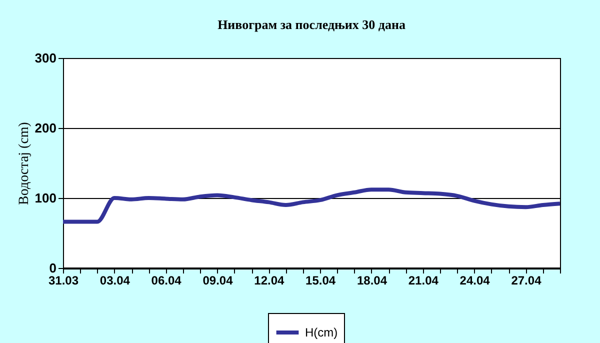 This screenshot has width=600, height=343. What do you see at coordinates (166, 281) in the screenshot?
I see `x-tick-label: 06.04` at bounding box center [166, 281].